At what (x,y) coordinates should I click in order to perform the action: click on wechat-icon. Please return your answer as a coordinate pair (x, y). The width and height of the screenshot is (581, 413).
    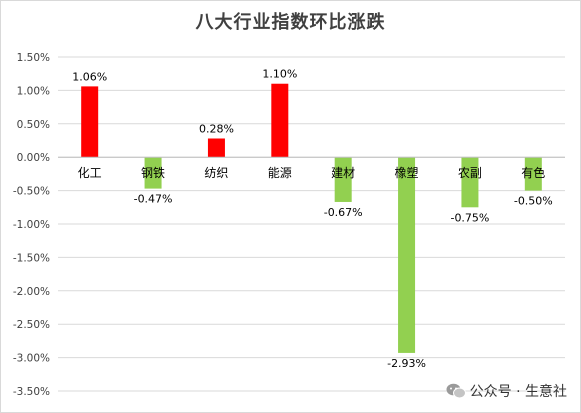
    Looking at the image, I should click on (456, 391).